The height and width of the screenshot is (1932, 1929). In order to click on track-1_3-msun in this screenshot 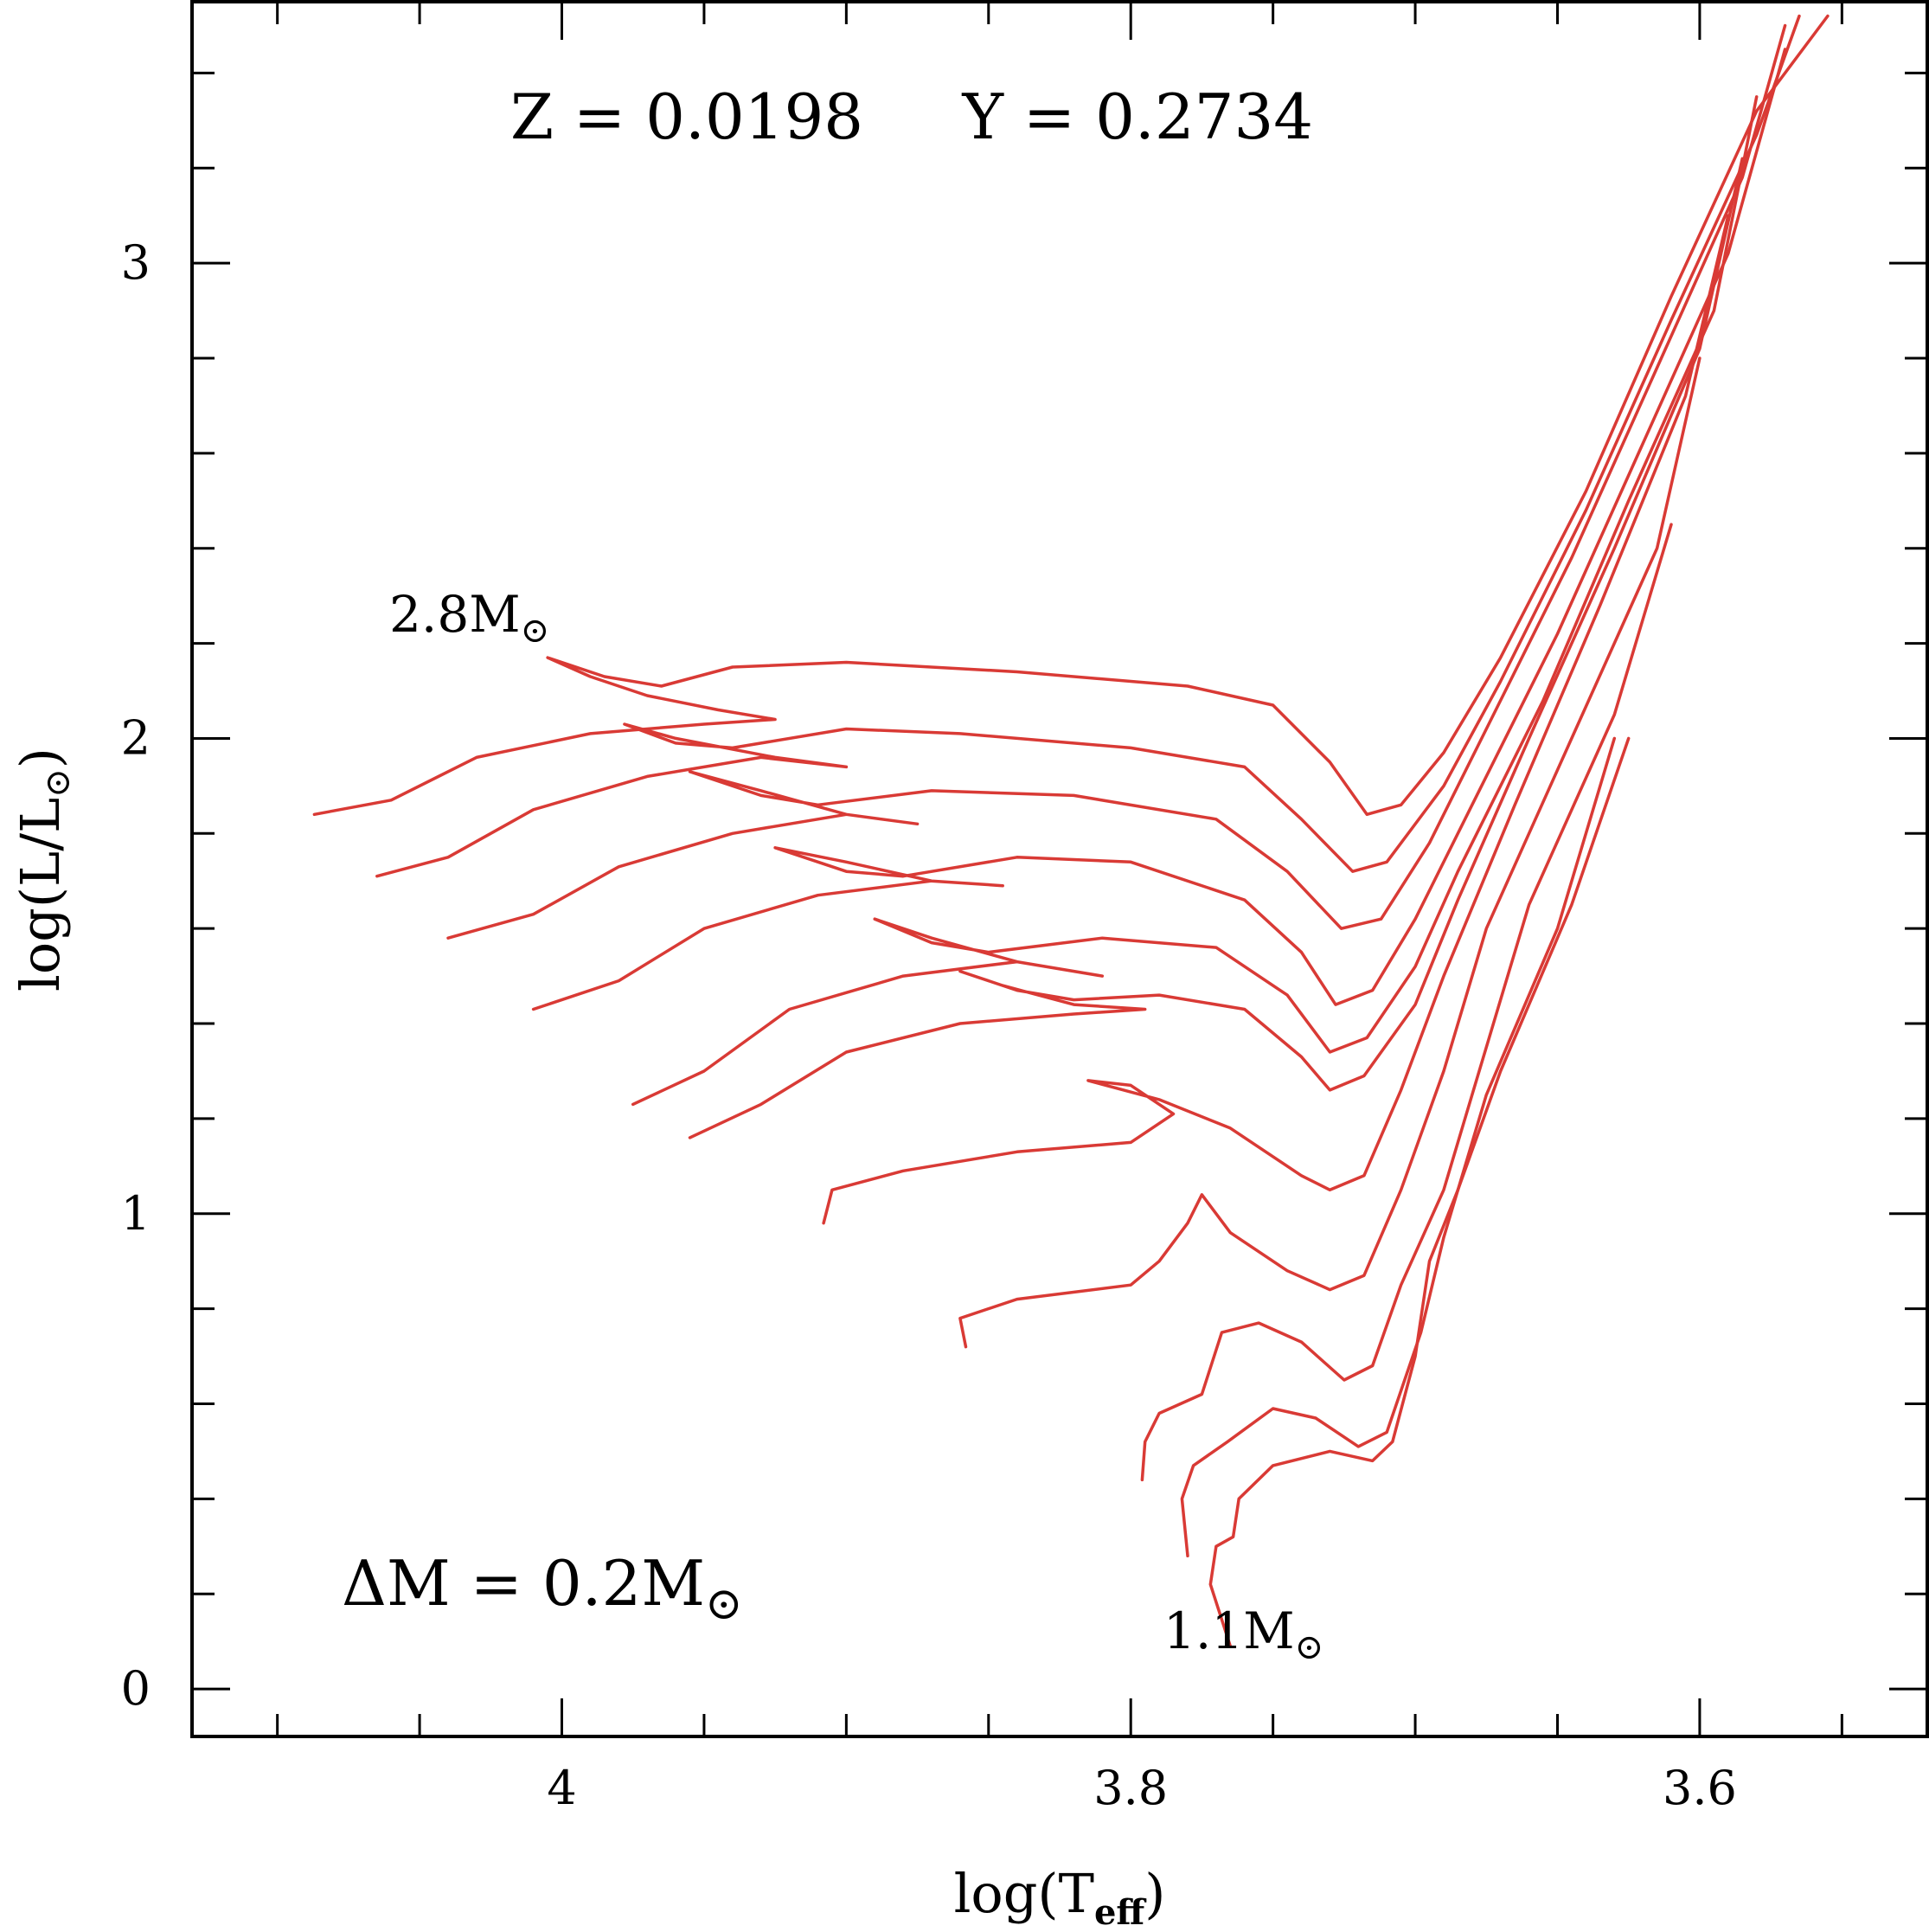, I will do `click(1406, 1002)`.